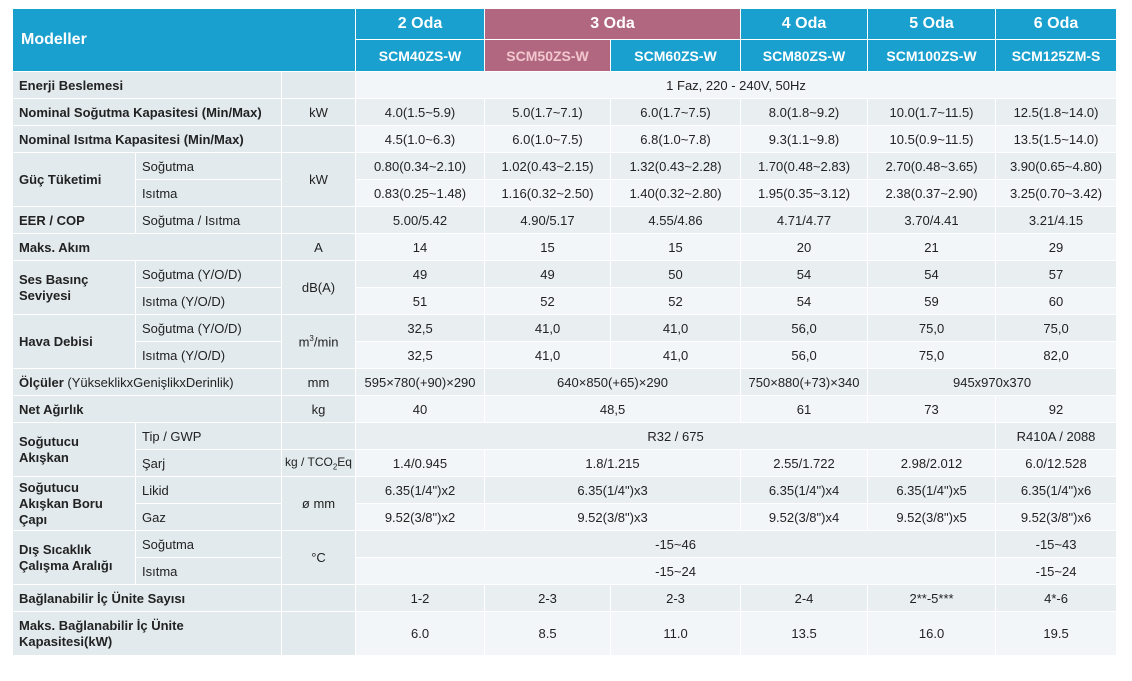  I want to click on value-cell: 73, so click(932, 409).